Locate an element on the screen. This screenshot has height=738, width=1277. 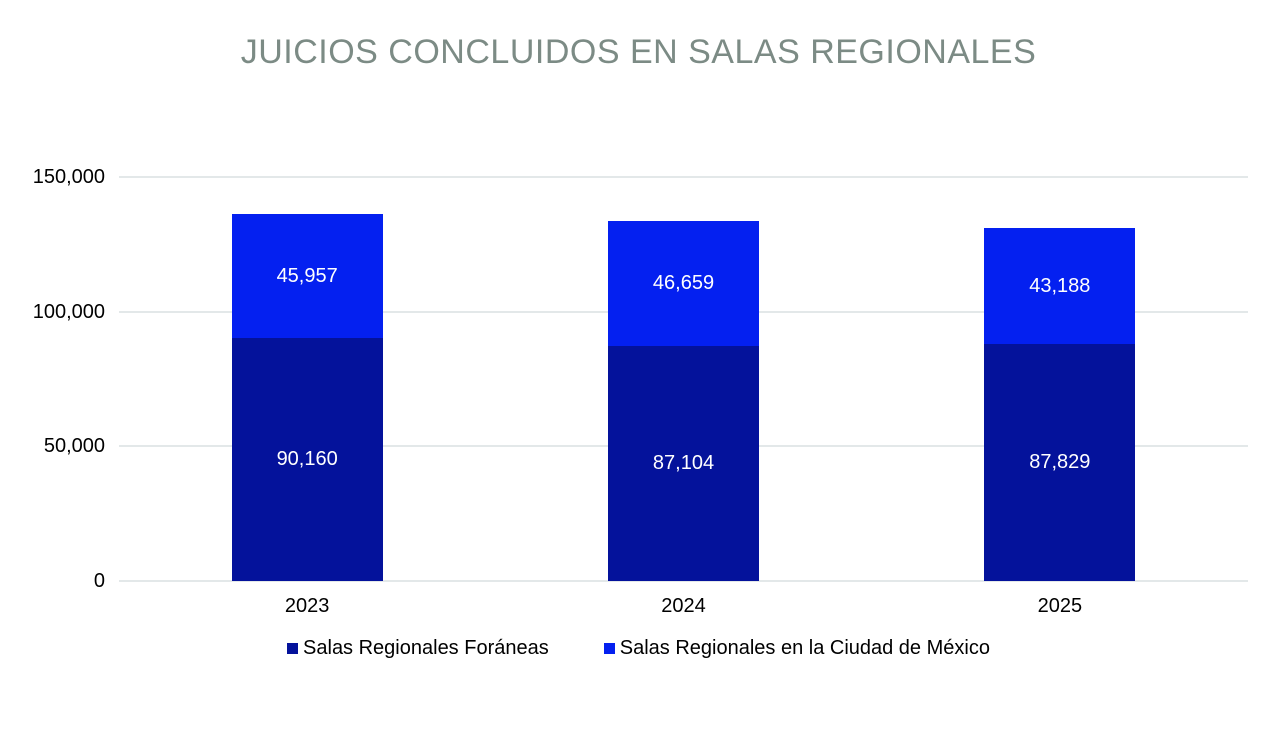
bar-segment: 87,829 is located at coordinates (1060, 462).